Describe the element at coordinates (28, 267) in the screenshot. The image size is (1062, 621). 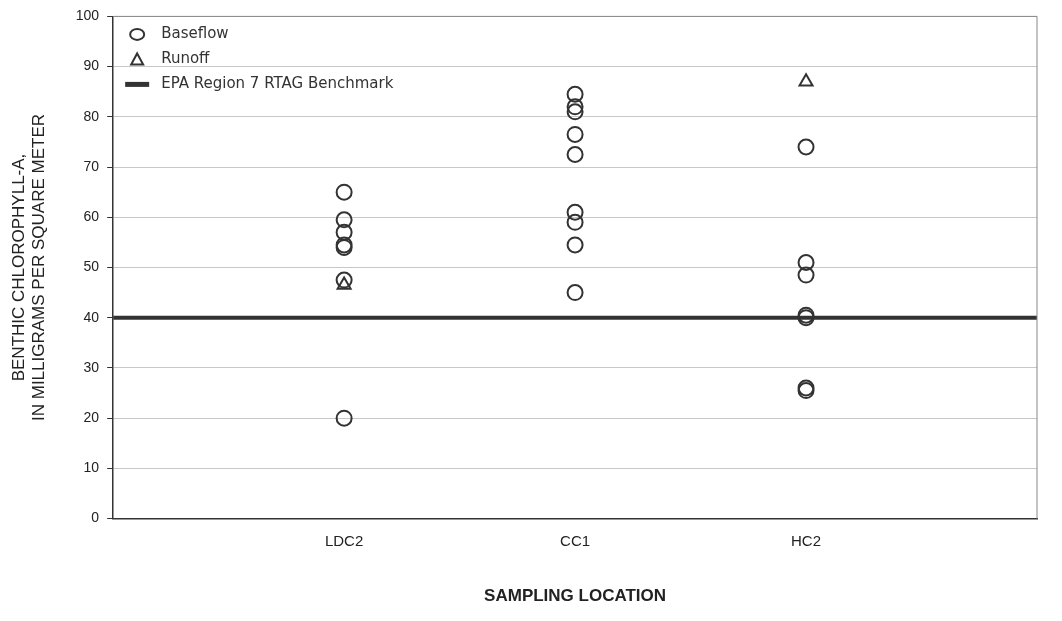
I see `y-axis-title: BENTHIC CHLOROPHYLL-A, IN MILLIGRAMS PER SQUARE METER` at that location.